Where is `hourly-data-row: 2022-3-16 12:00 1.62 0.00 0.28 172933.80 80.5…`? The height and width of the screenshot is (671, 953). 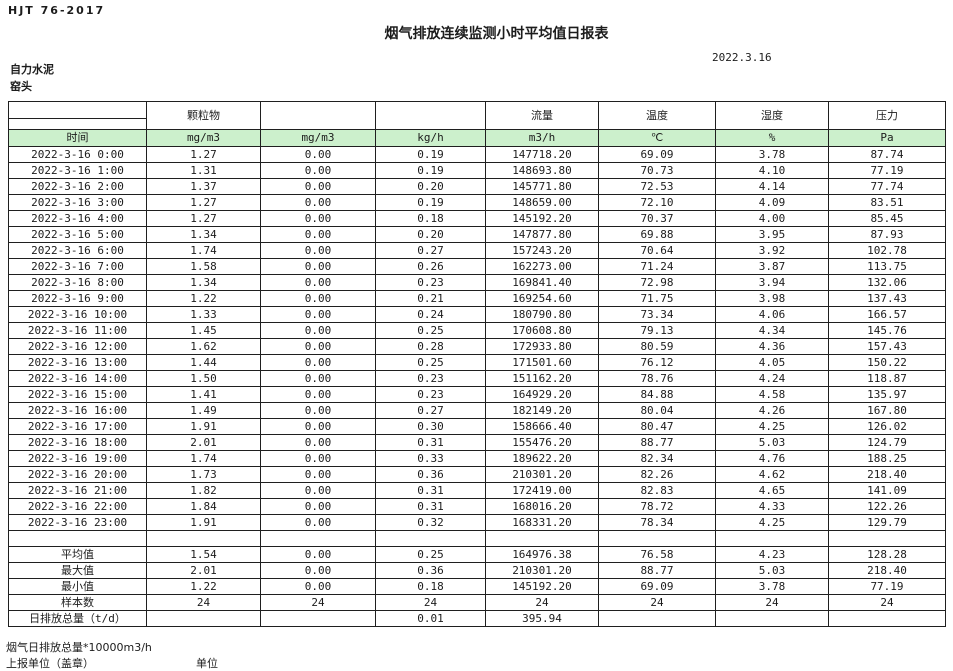 hourly-data-row: 2022-3-16 12:00 1.62 0.00 0.28 172933.80 80.5… is located at coordinates (477, 346).